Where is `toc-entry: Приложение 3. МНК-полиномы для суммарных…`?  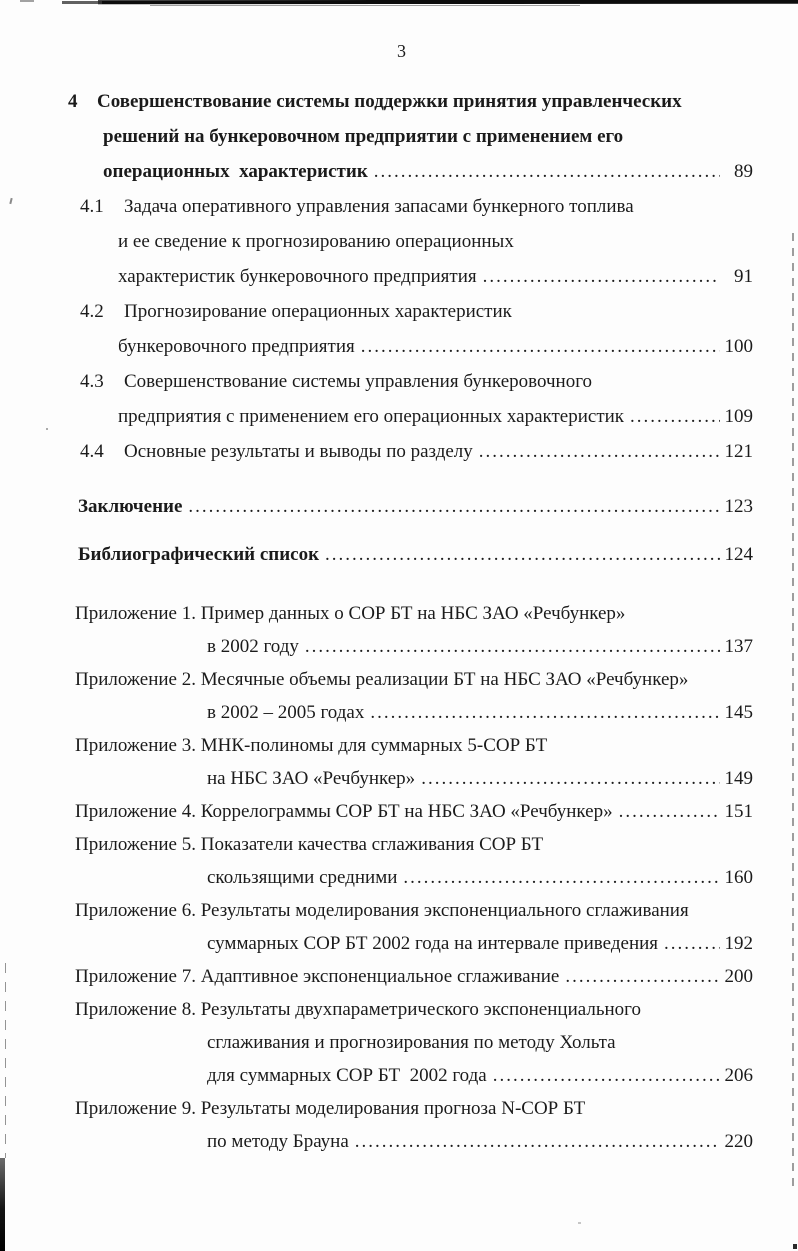 toc-entry: Приложение 3. МНК-полиномы для суммарных… is located at coordinates (376, 762).